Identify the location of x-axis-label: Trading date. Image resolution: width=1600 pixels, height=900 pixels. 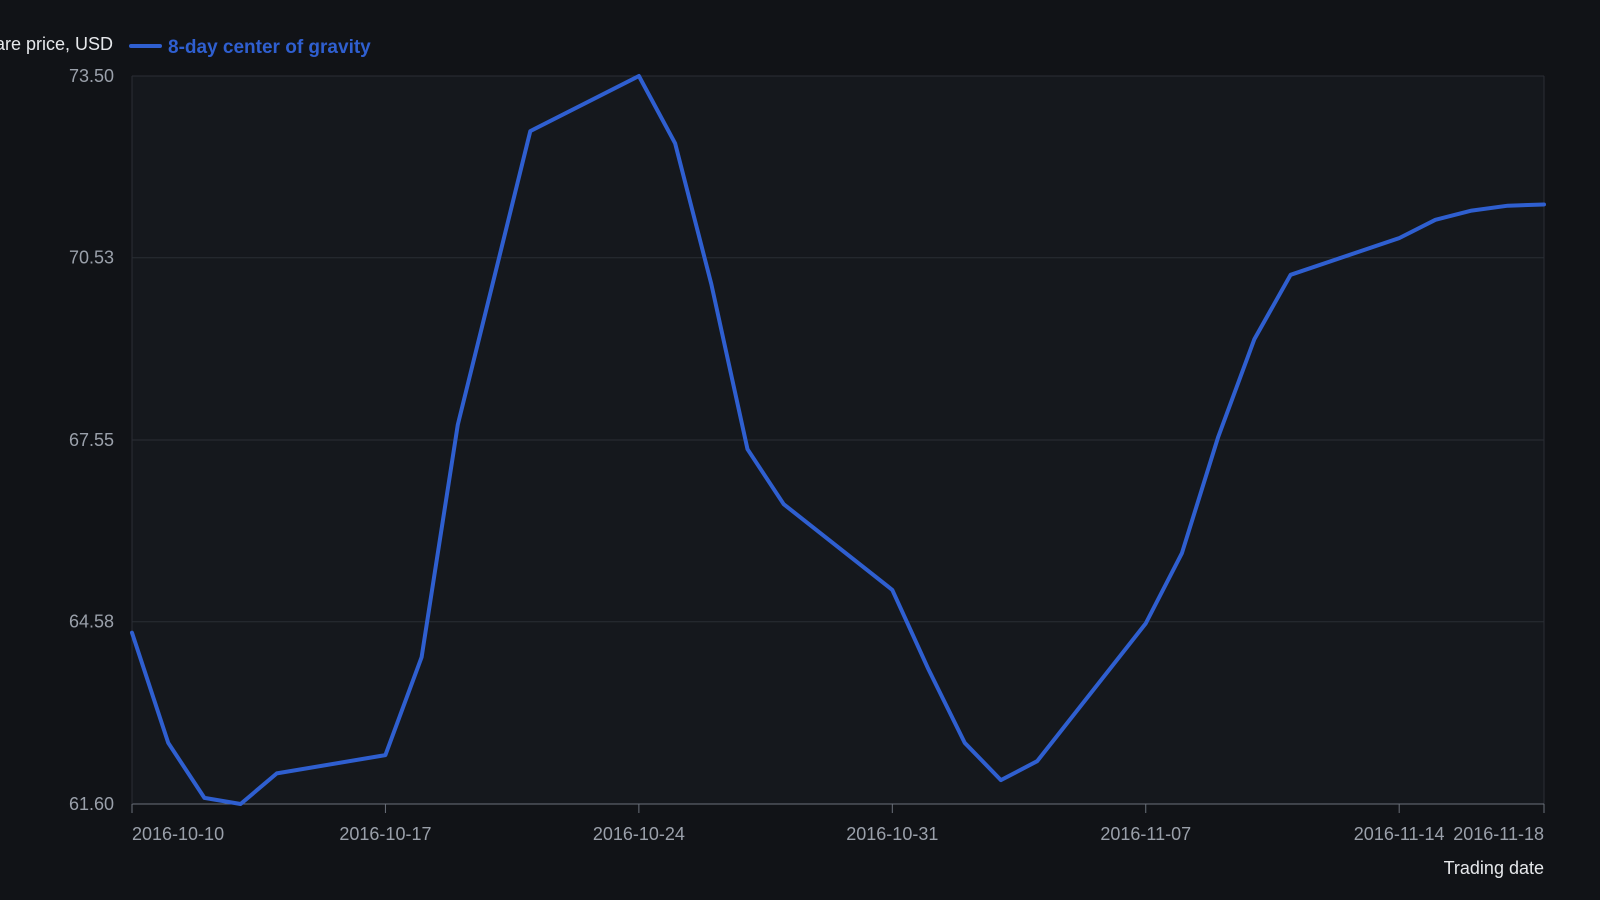
(1494, 868).